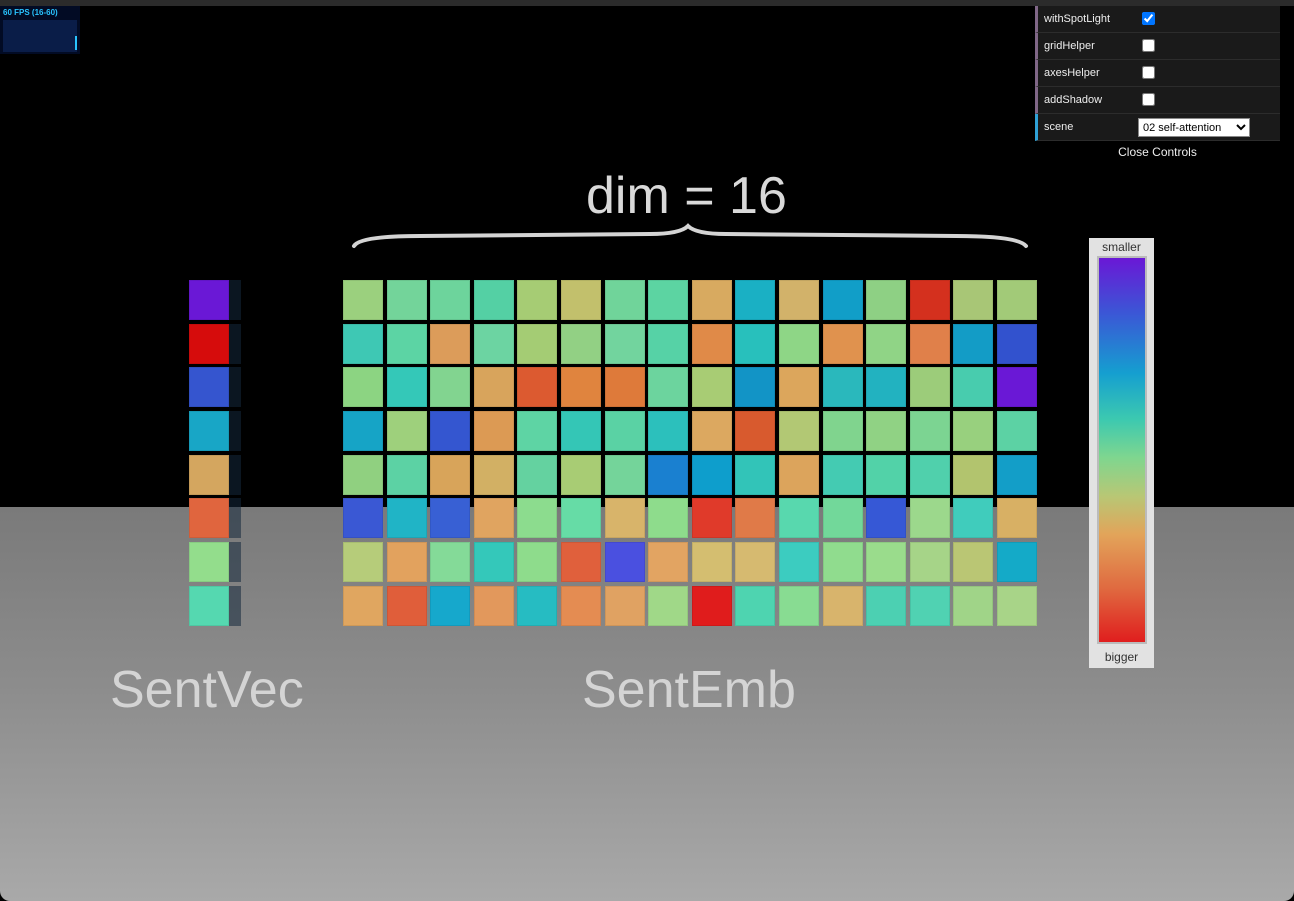  What do you see at coordinates (207, 690) in the screenshot?
I see `sentvec-label: SentVec` at bounding box center [207, 690].